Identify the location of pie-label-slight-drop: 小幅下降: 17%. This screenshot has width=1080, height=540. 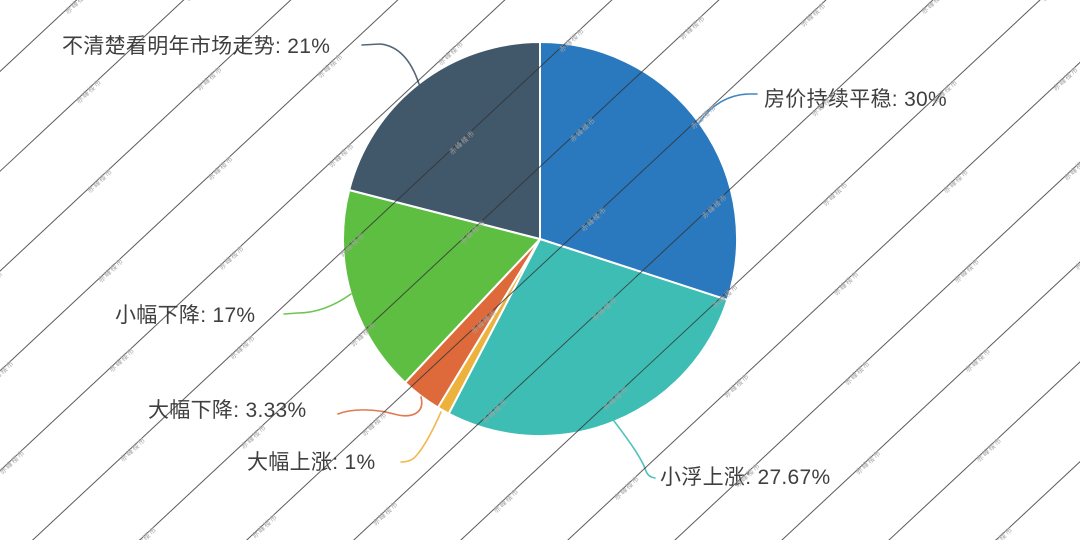
(185, 315).